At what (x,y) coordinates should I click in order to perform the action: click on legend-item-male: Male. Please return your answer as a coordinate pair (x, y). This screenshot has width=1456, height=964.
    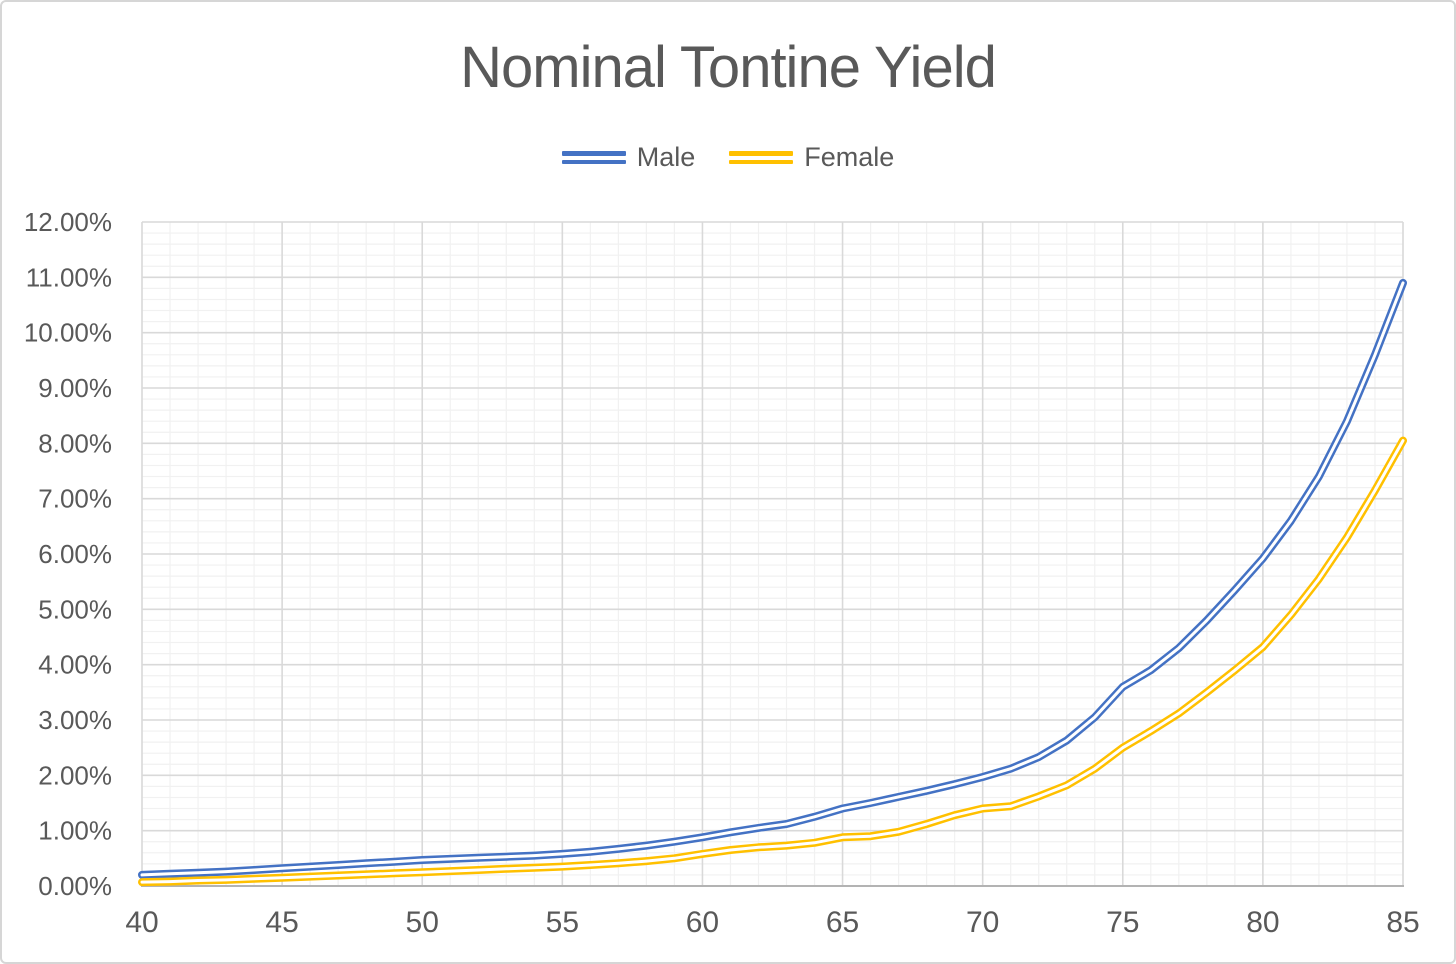
    Looking at the image, I should click on (628, 157).